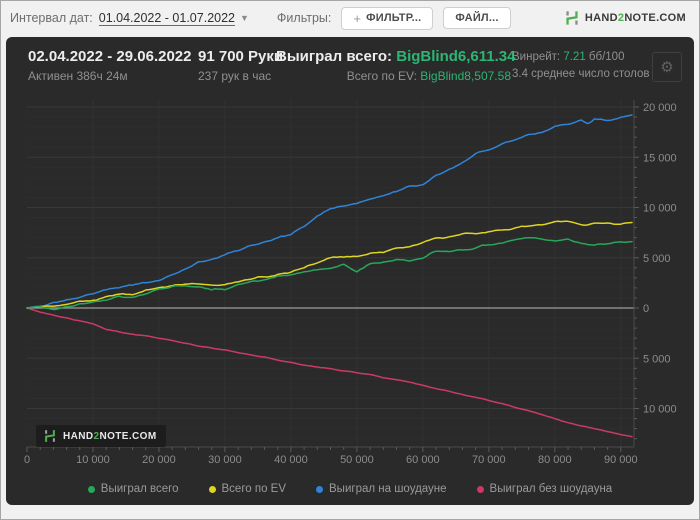 This screenshot has width=700, height=520. I want to click on hands-count-block: 91 700 Руки 237 рук в час, so click(240, 65).